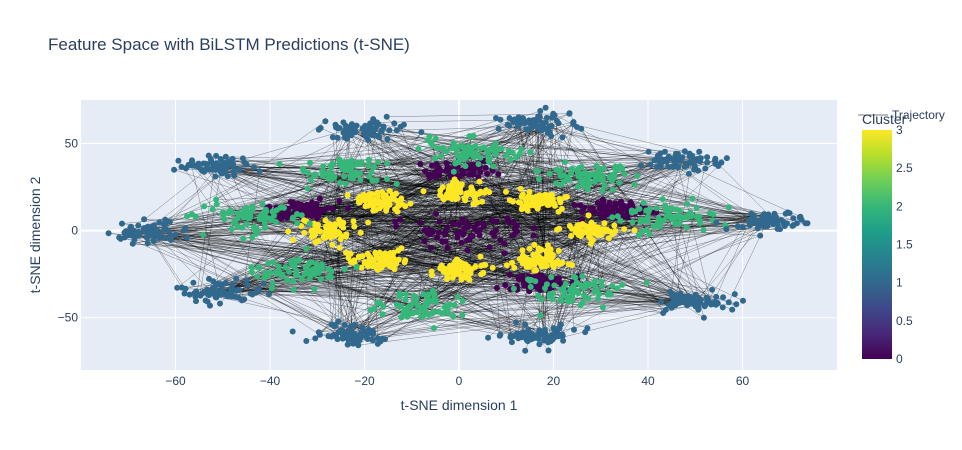  What do you see at coordinates (459, 405) in the screenshot?
I see `x-axis-title: t-SNE dimension 1` at bounding box center [459, 405].